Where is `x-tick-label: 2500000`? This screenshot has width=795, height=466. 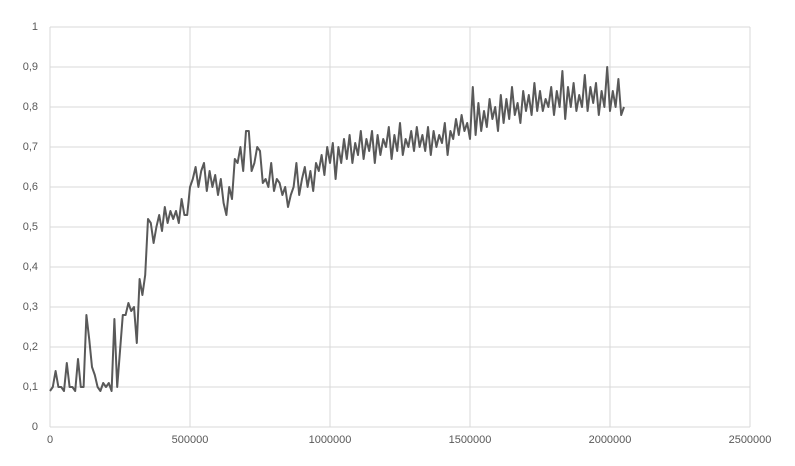
x-tick-label: 2500000 is located at coordinates (750, 440).